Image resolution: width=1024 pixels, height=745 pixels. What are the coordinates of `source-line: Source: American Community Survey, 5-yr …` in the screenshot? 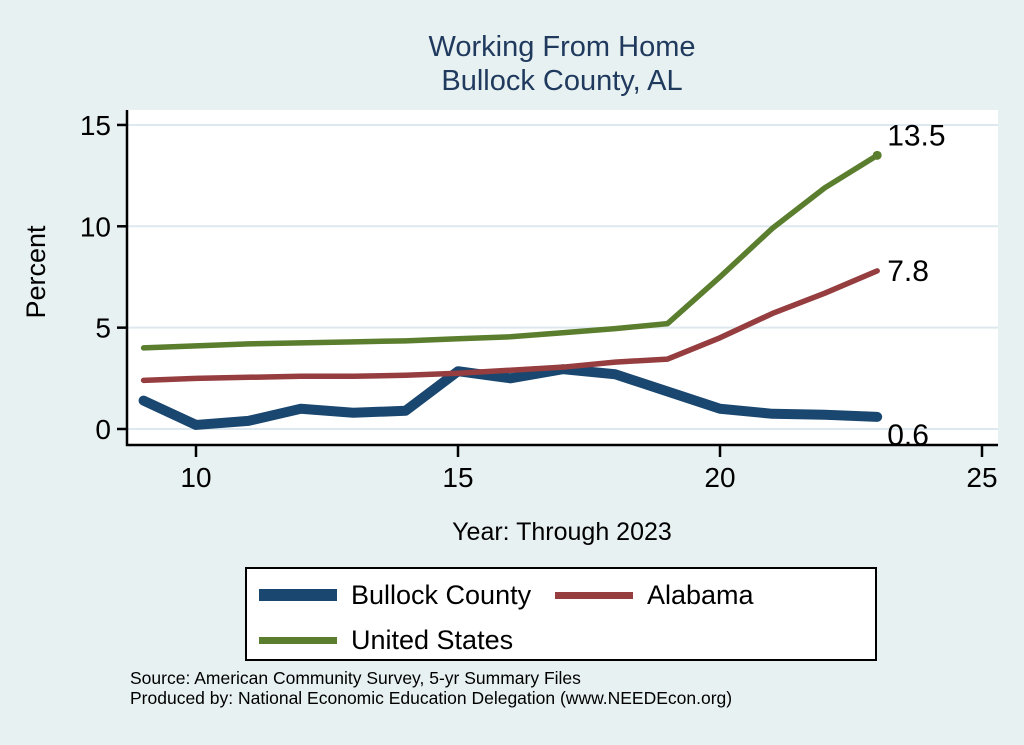 It's located at (355, 678).